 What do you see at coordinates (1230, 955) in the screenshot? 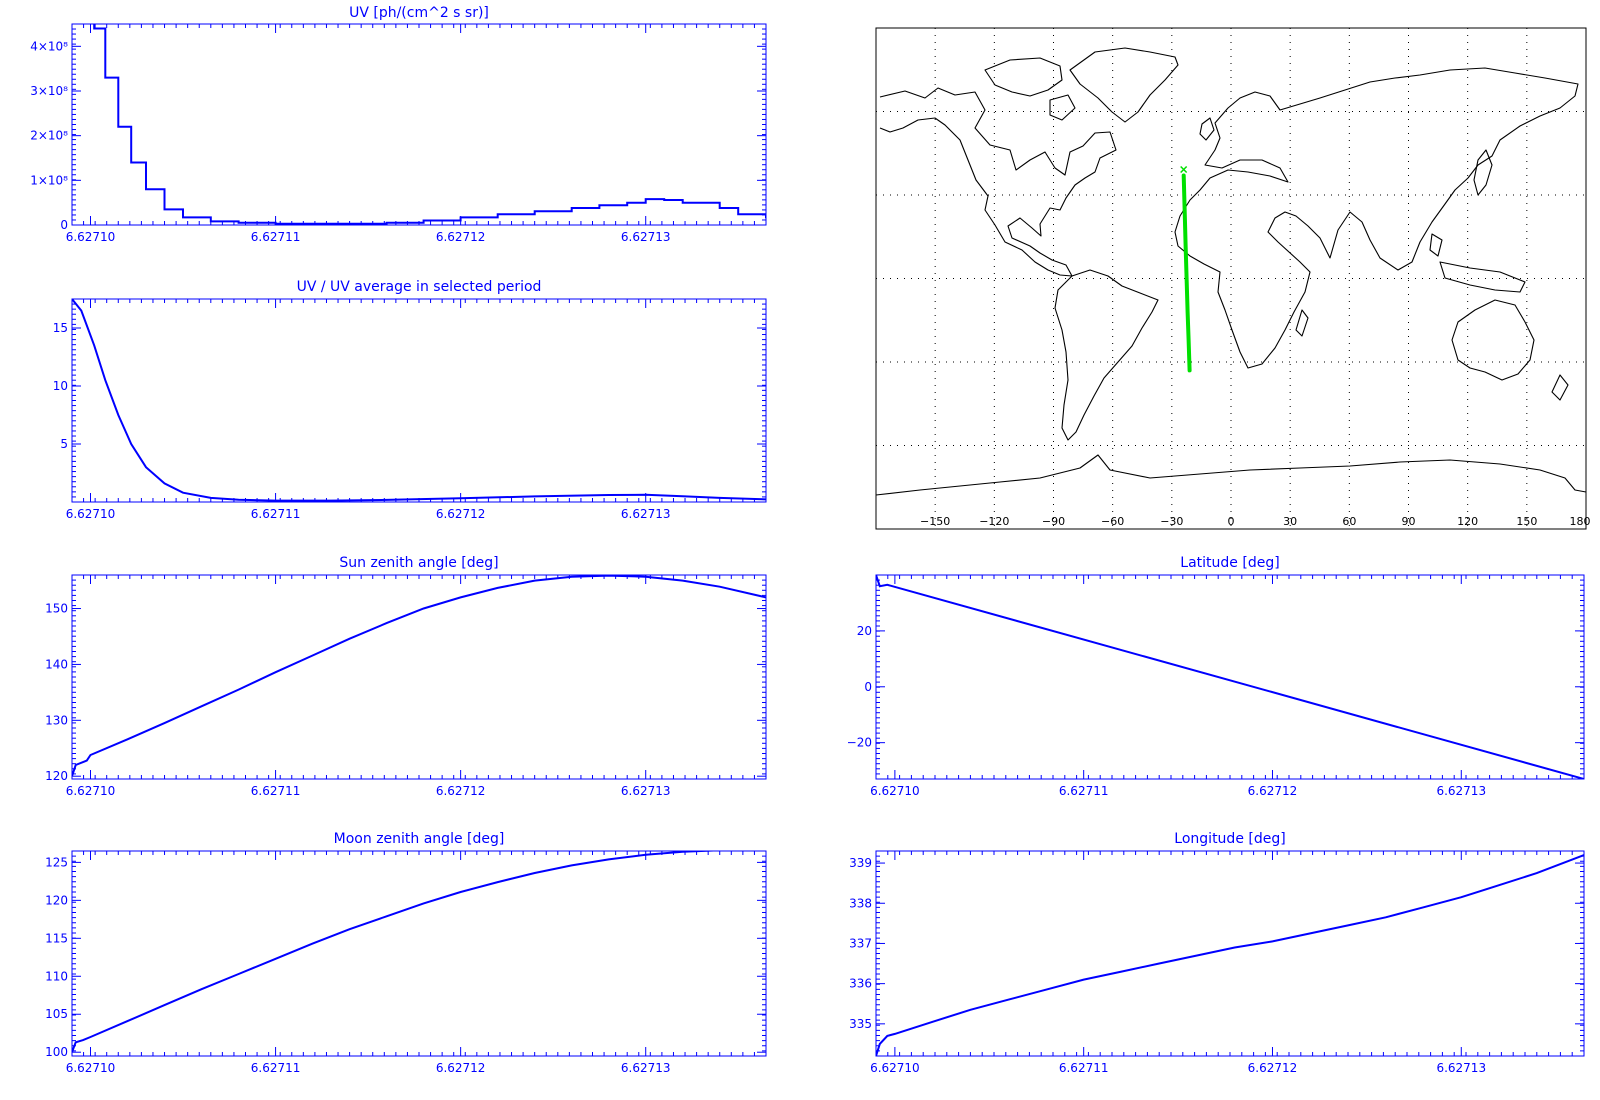
I see `longitude-series-line` at bounding box center [1230, 955].